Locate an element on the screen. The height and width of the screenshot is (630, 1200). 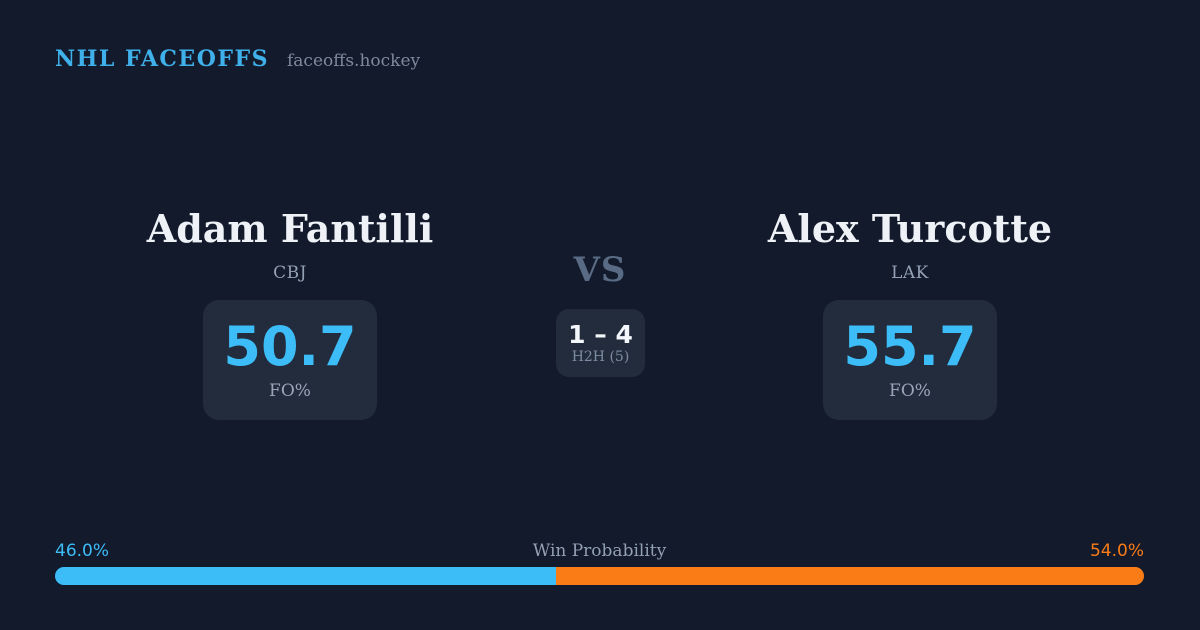
win-bar-right is located at coordinates (849, 576).